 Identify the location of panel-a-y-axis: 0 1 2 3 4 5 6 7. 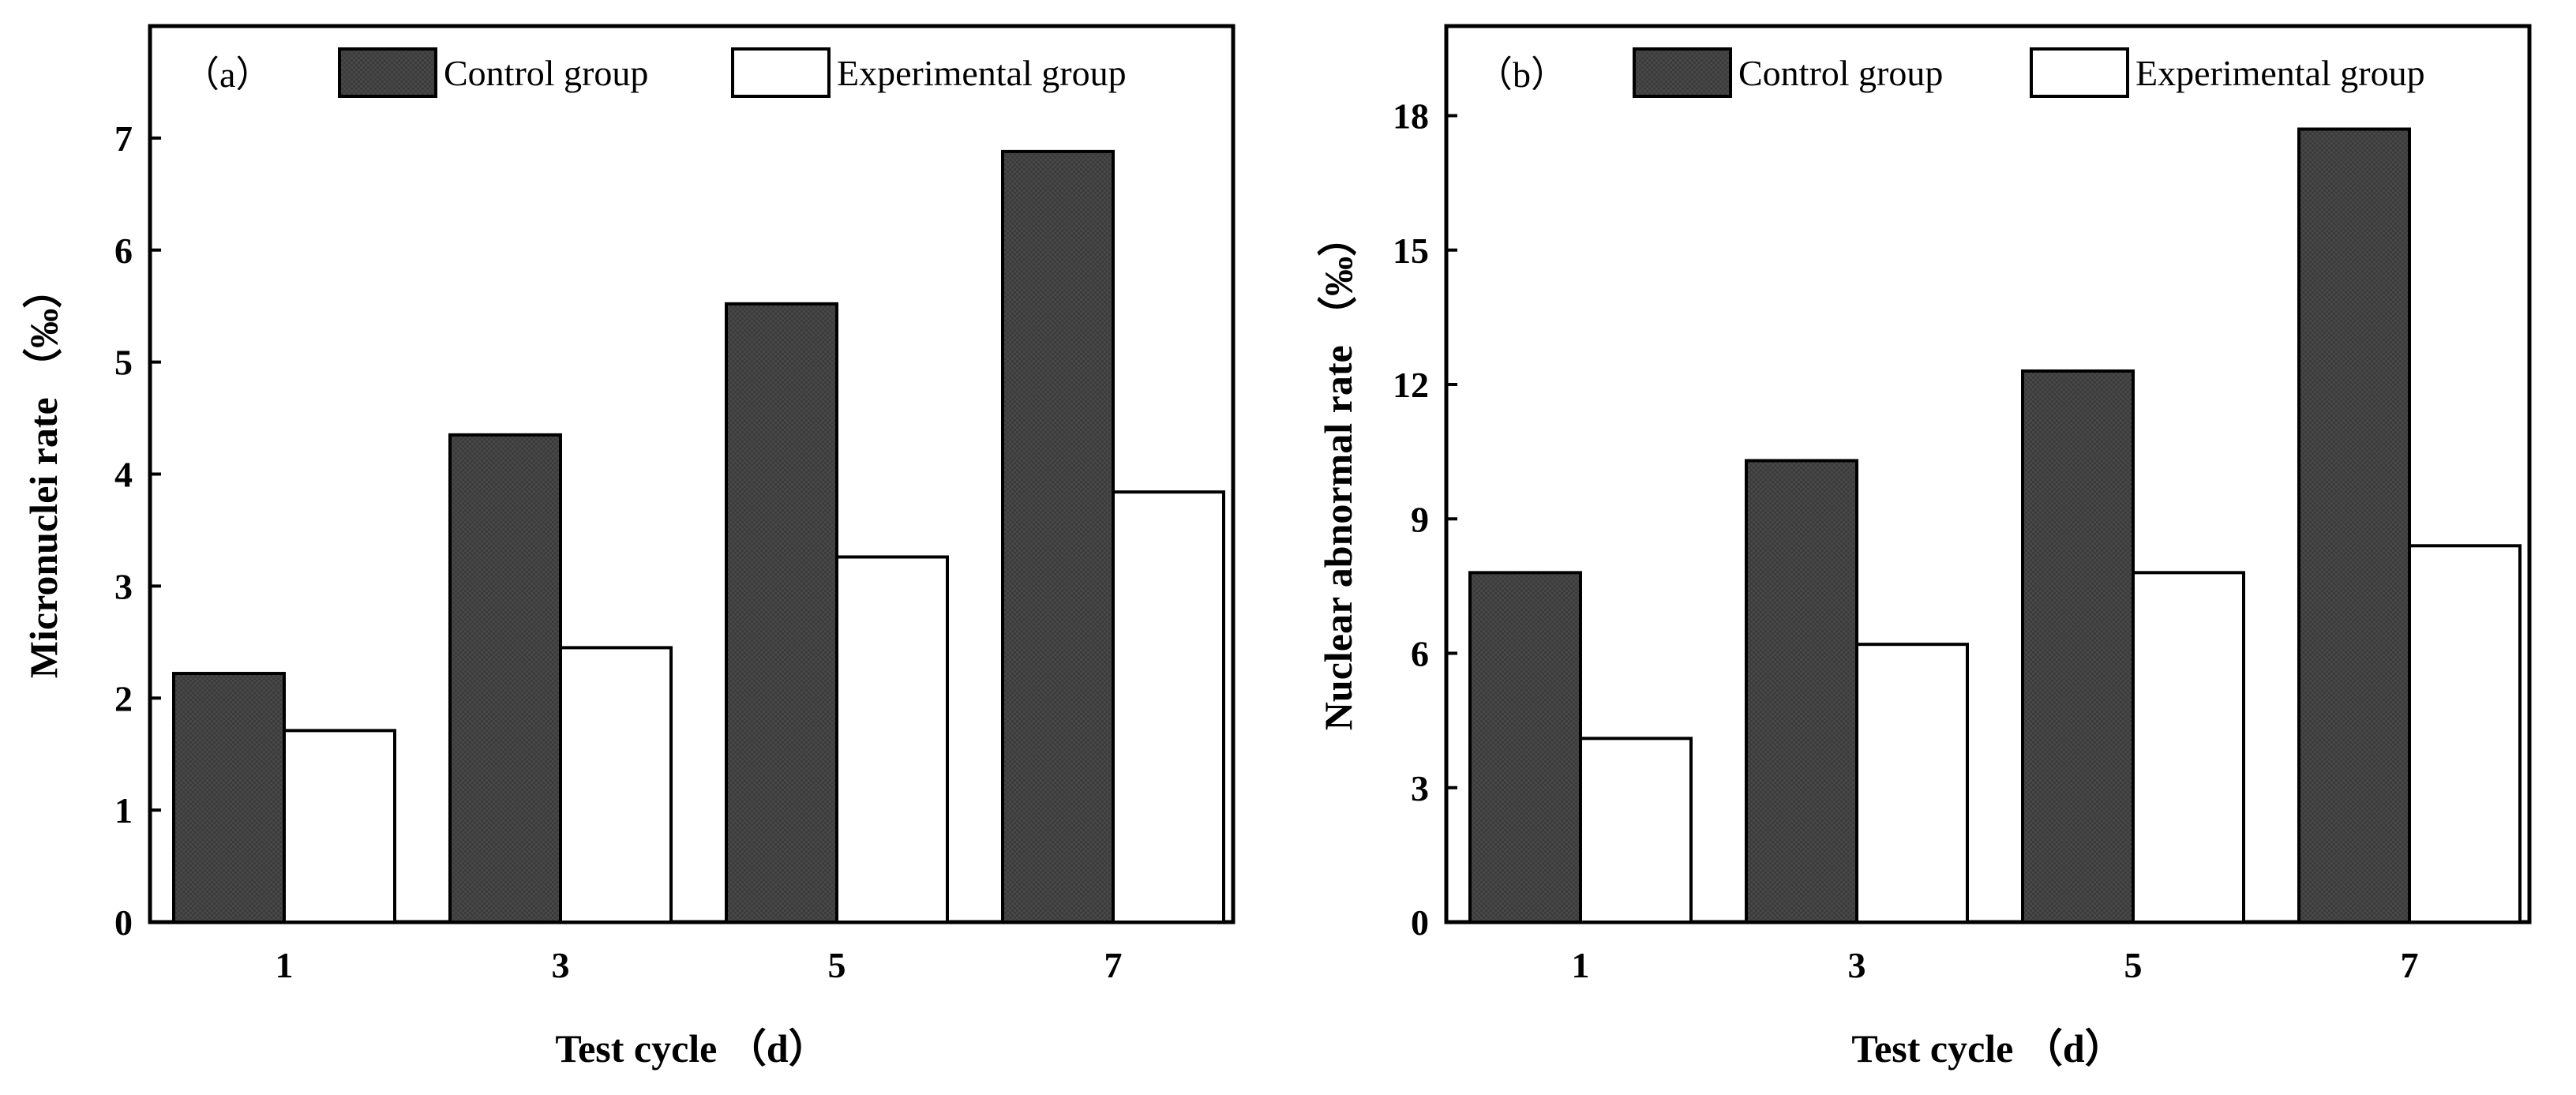
(137, 530).